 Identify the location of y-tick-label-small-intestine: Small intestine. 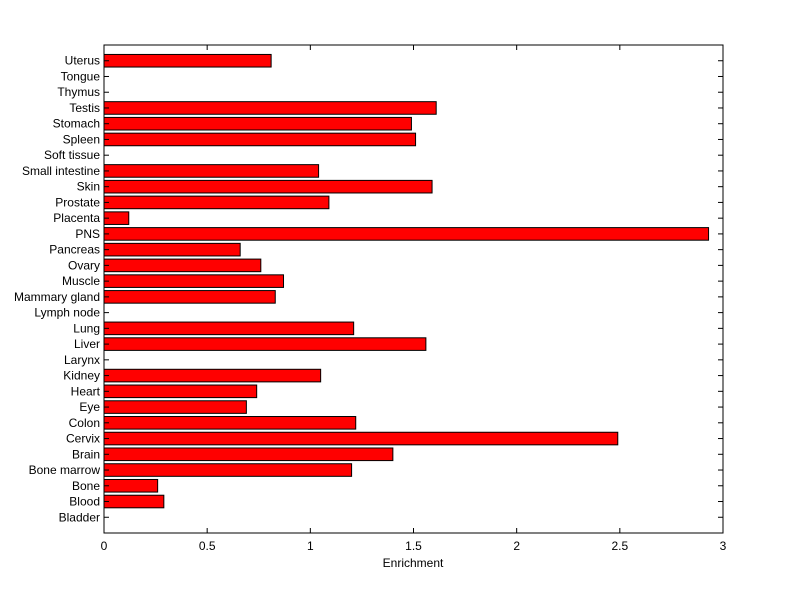
(61, 171).